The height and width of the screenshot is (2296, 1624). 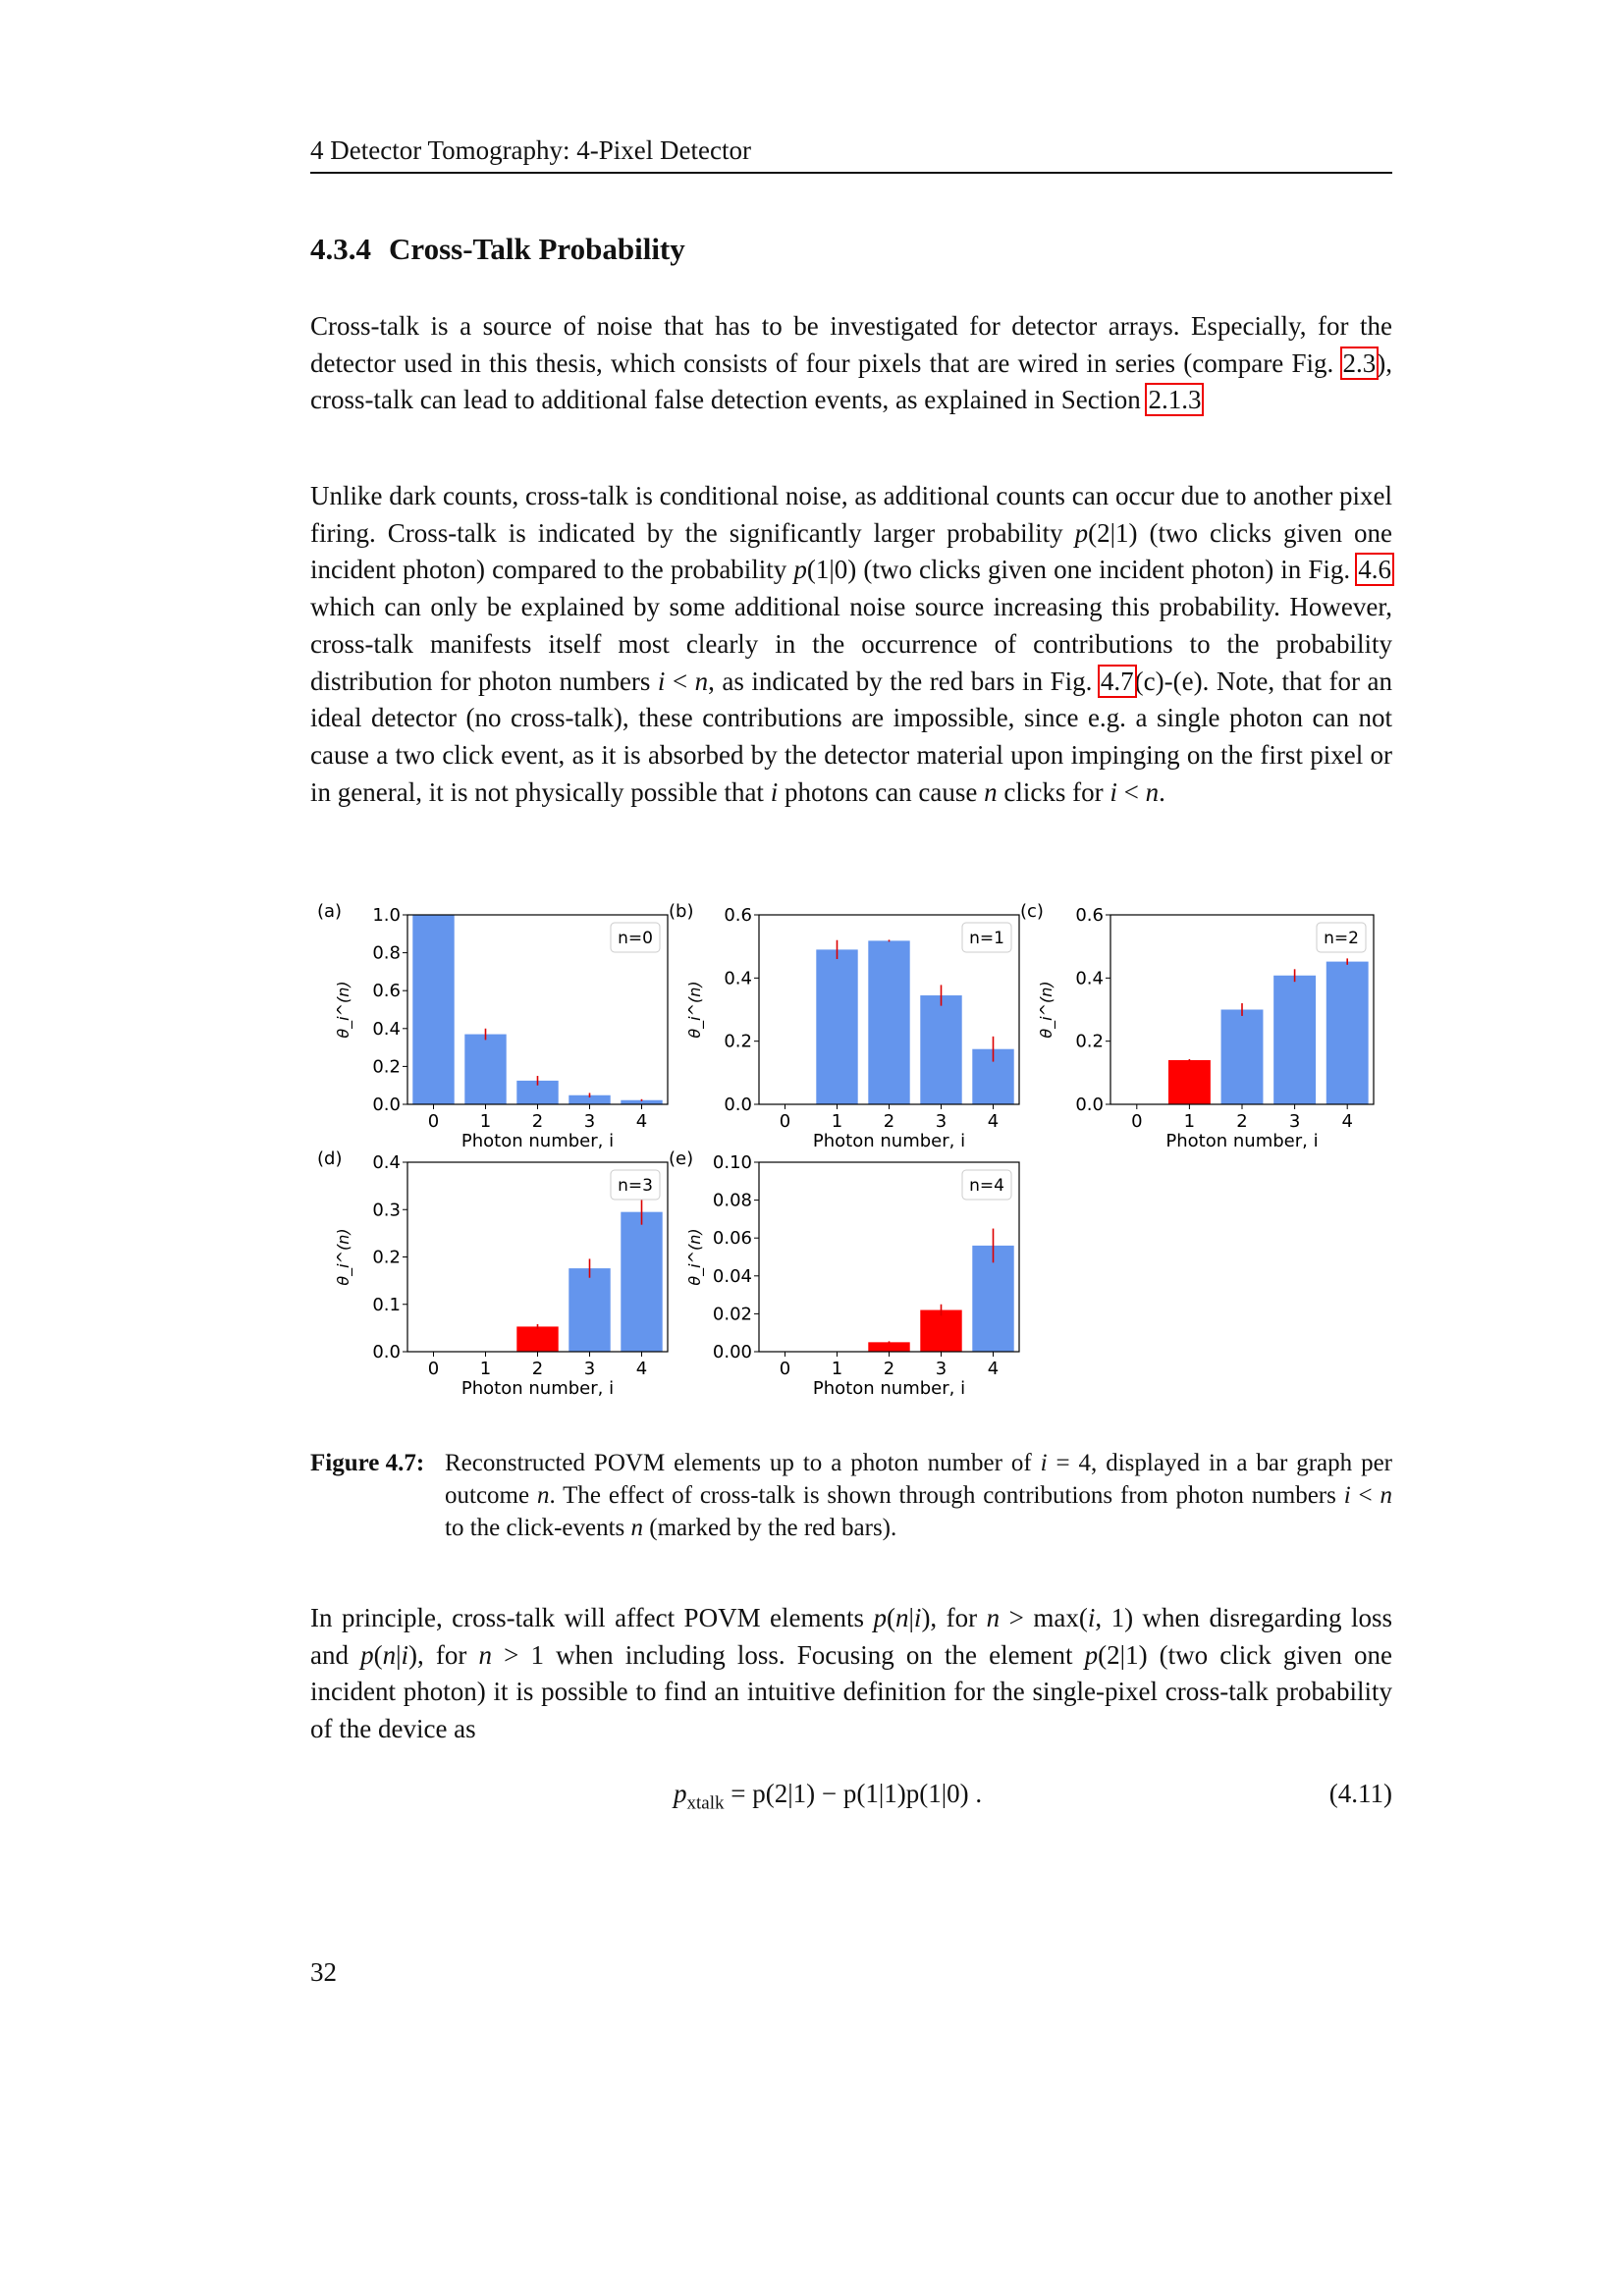 What do you see at coordinates (732, 1162) in the screenshot?
I see `y-tick-label: 0.10` at bounding box center [732, 1162].